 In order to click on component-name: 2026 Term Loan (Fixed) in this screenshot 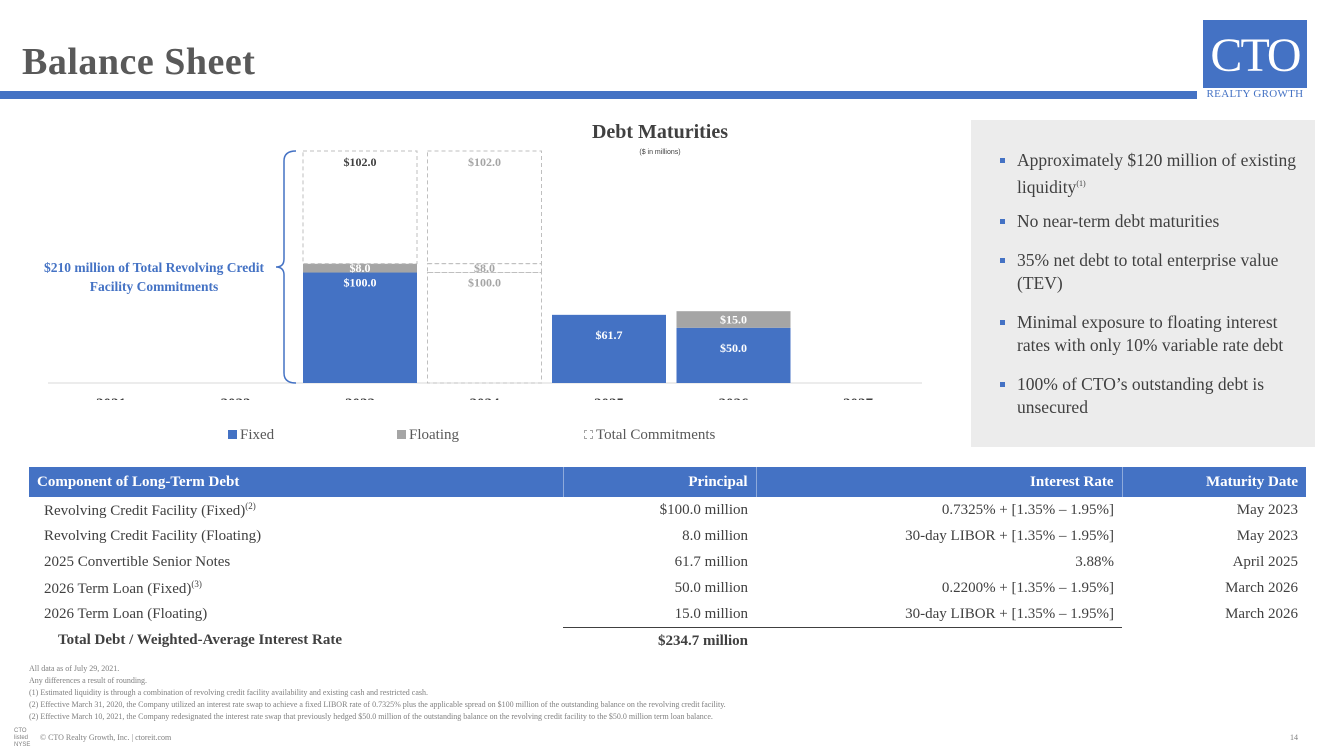, I will do `click(118, 588)`.